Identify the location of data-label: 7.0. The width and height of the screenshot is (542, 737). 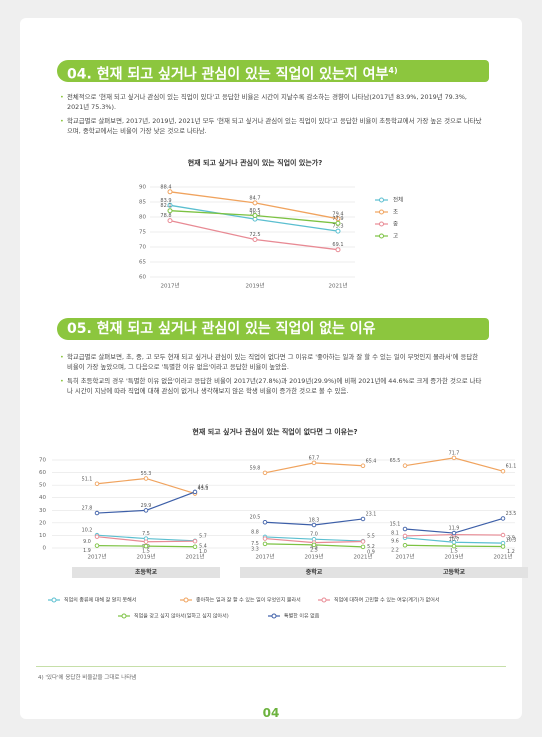
(314, 535).